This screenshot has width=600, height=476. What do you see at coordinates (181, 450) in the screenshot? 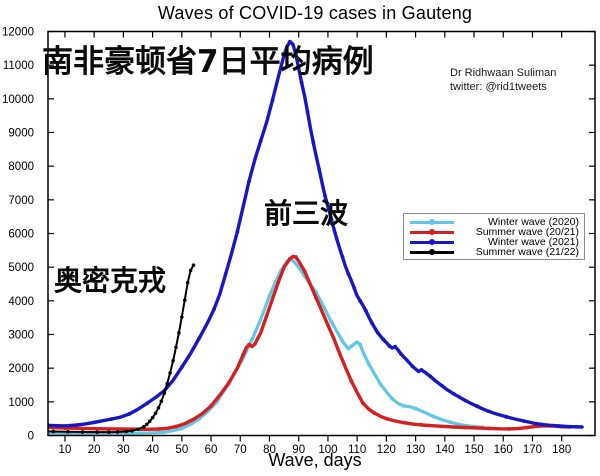
I see `x-tick-label: 50` at bounding box center [181, 450].